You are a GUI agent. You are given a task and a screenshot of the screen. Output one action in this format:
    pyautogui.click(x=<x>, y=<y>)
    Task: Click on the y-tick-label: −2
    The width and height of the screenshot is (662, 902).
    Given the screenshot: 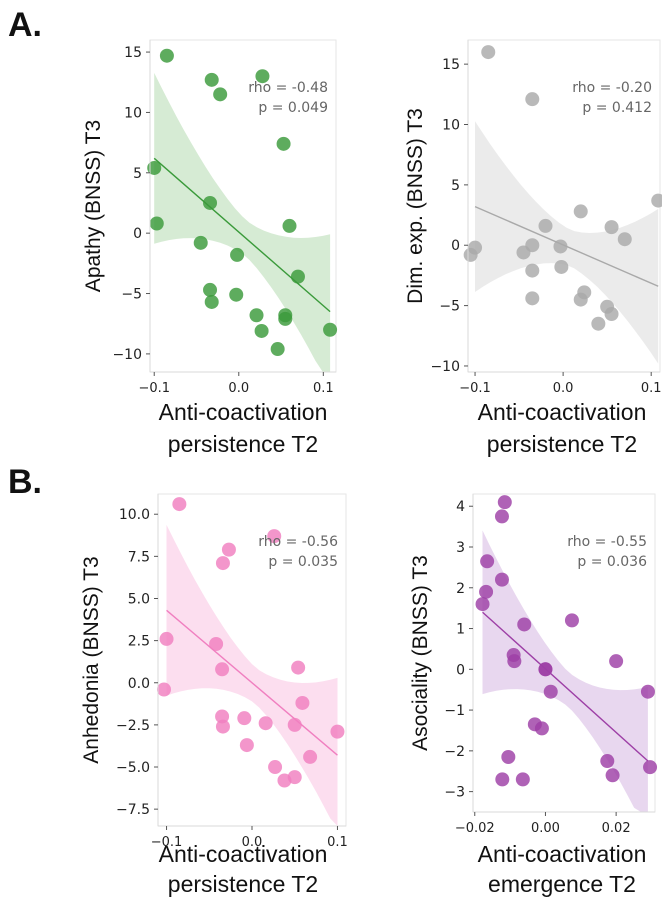 What is the action you would take?
    pyautogui.click(x=454, y=752)
    